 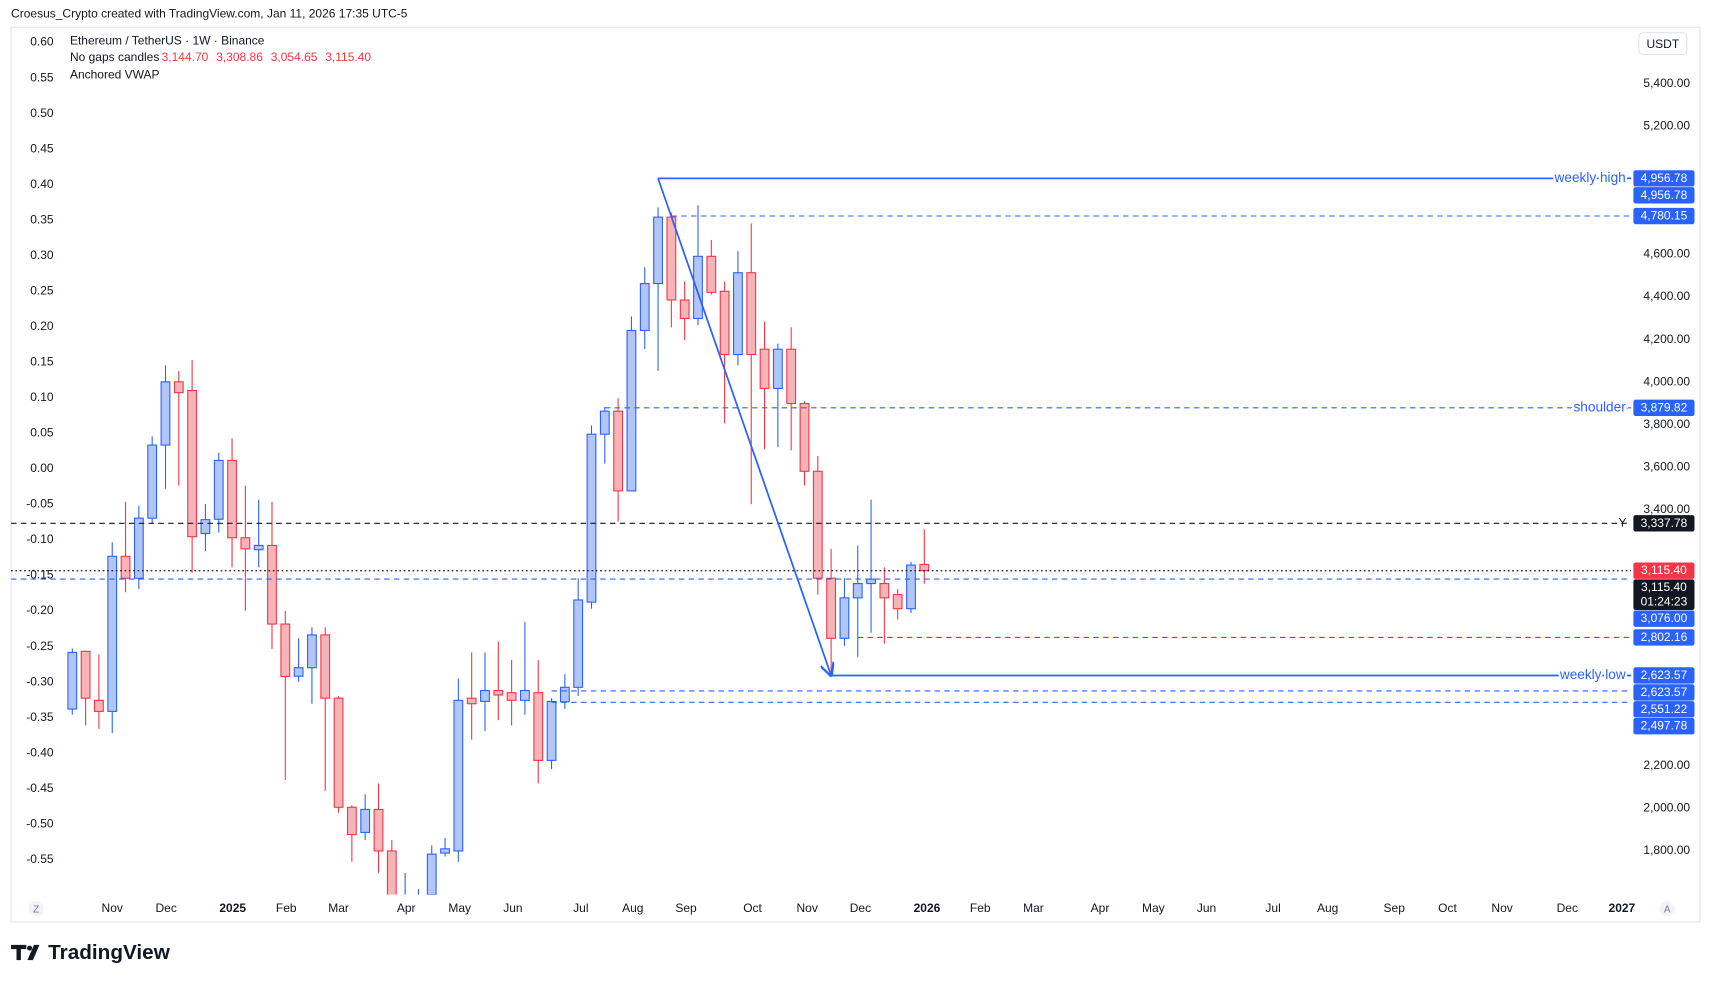 What do you see at coordinates (40, 788) in the screenshot?
I see `y2-tick-label: -0.45` at bounding box center [40, 788].